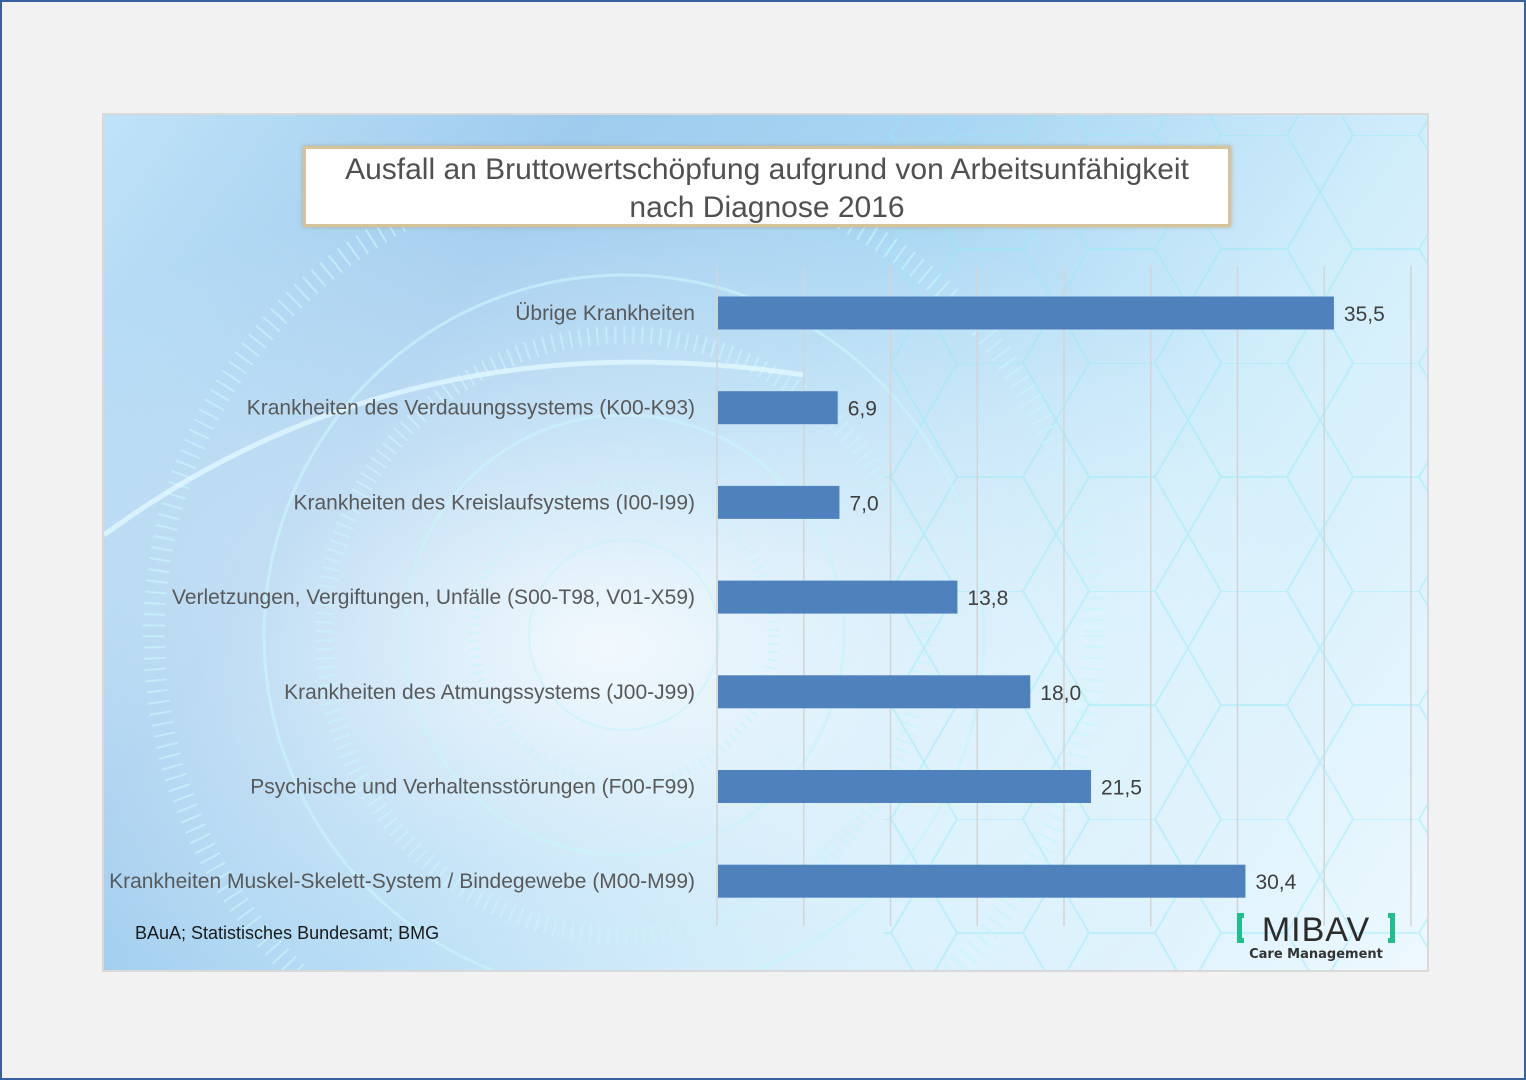  Describe the element at coordinates (1060, 693) in the screenshot. I see `data-label: 18,0` at that location.